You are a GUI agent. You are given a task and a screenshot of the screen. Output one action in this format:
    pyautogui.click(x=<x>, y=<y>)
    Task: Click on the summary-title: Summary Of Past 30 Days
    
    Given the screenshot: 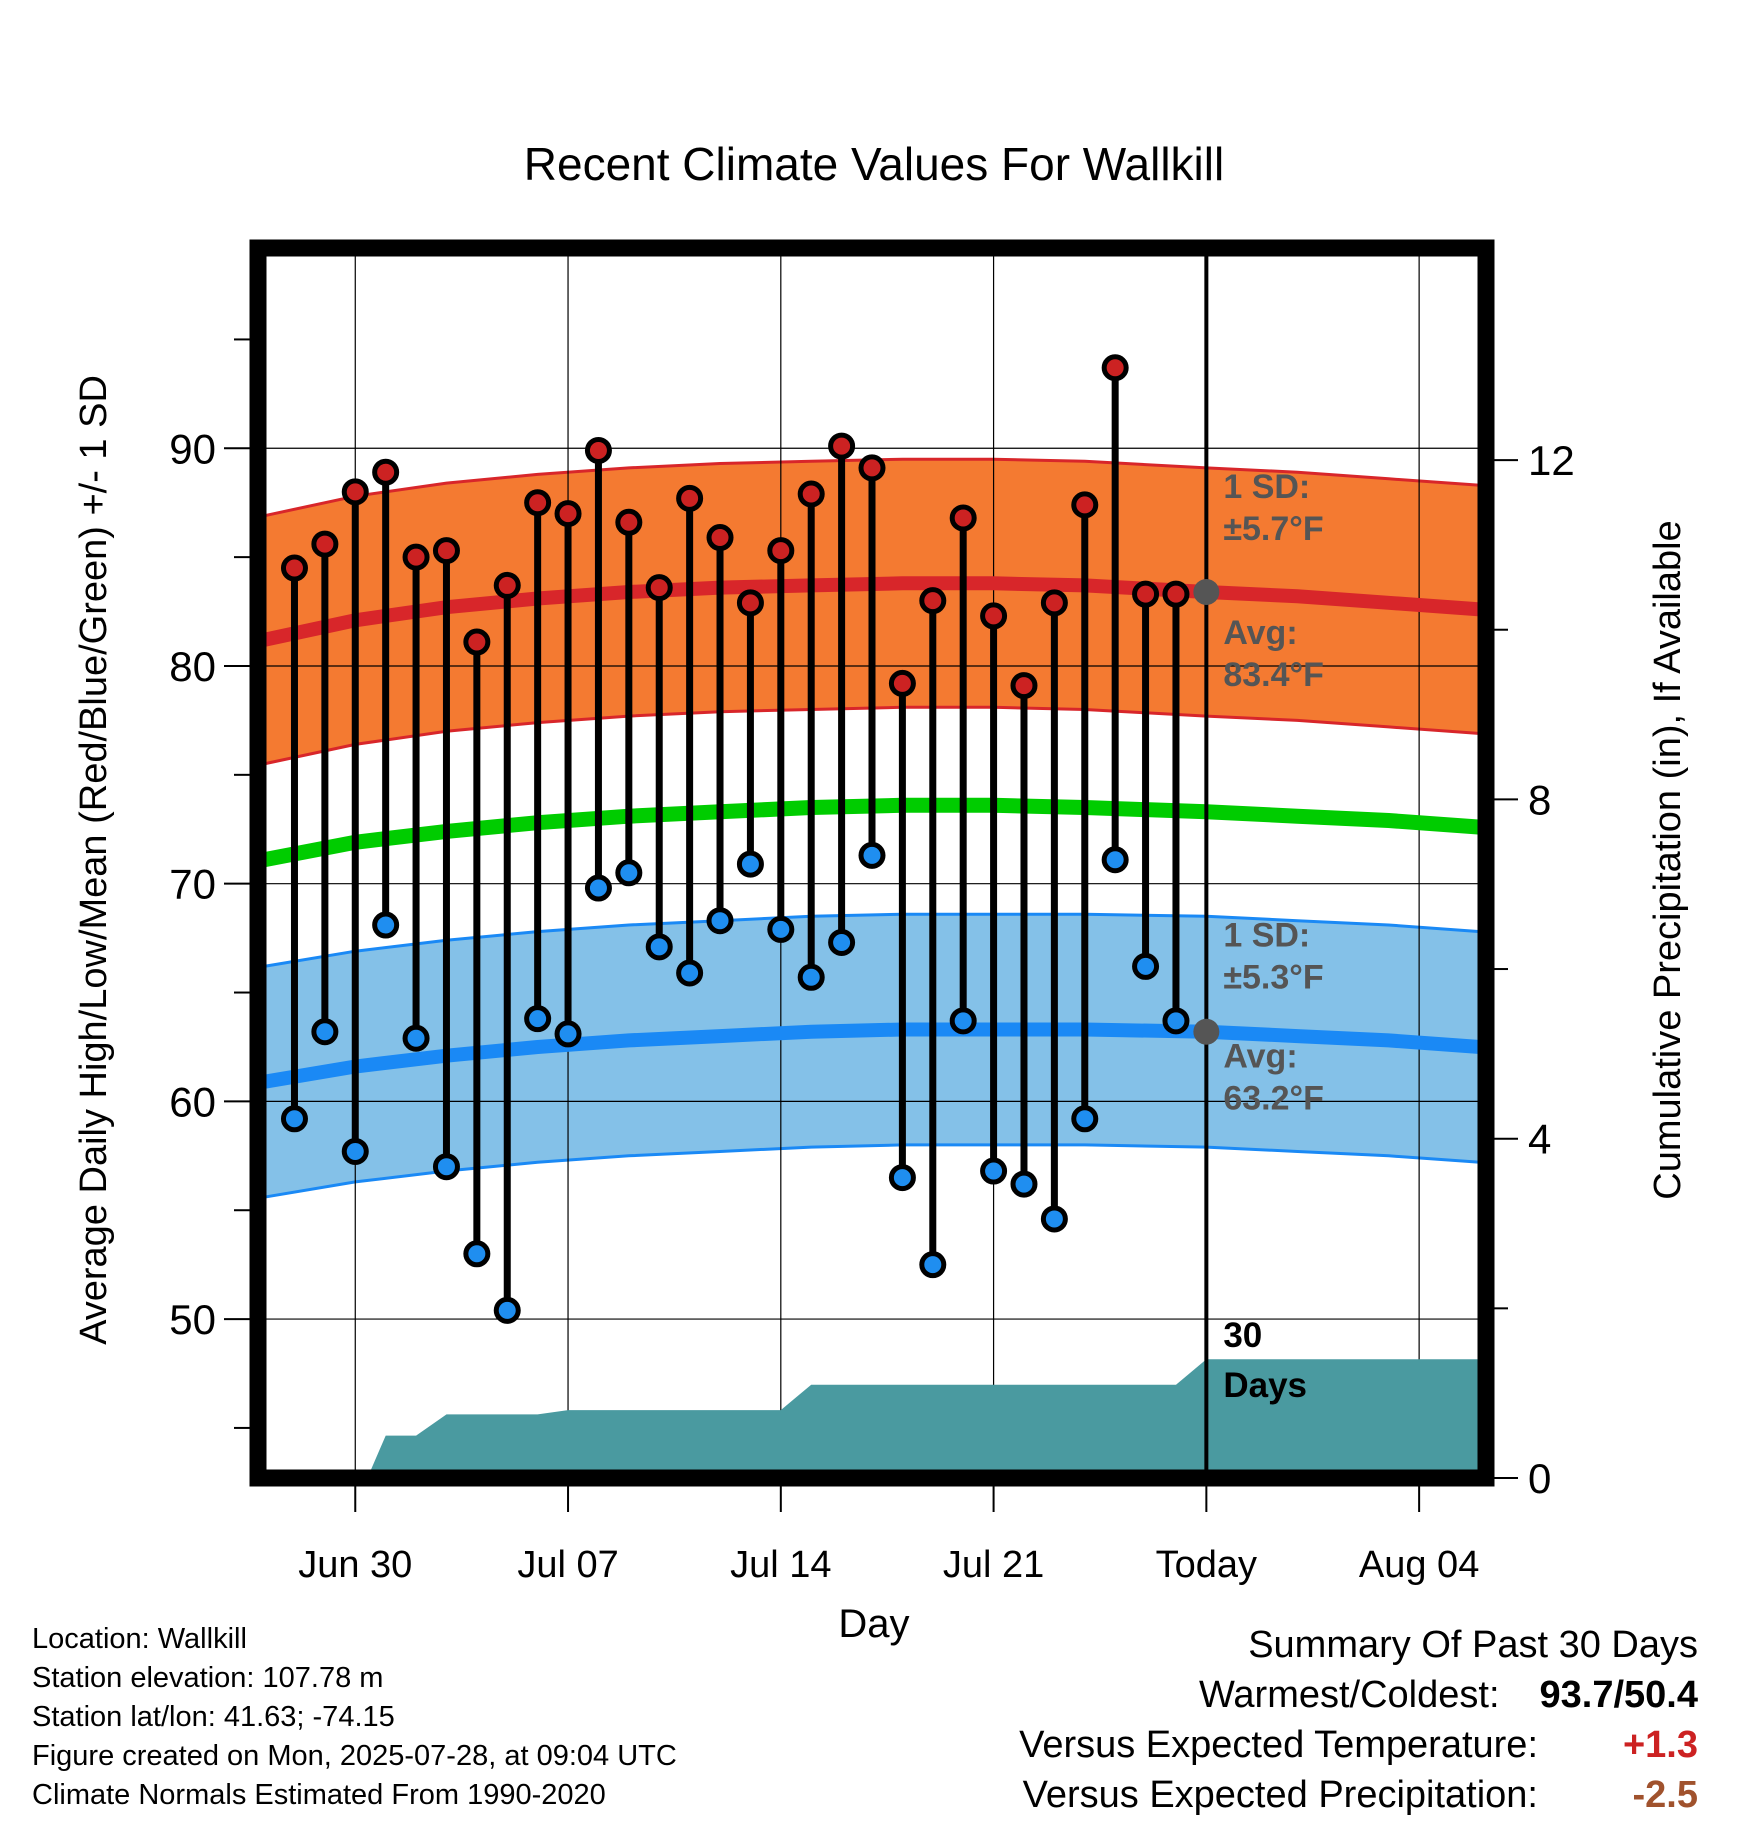 What is the action you would take?
    pyautogui.click(x=1473, y=1645)
    